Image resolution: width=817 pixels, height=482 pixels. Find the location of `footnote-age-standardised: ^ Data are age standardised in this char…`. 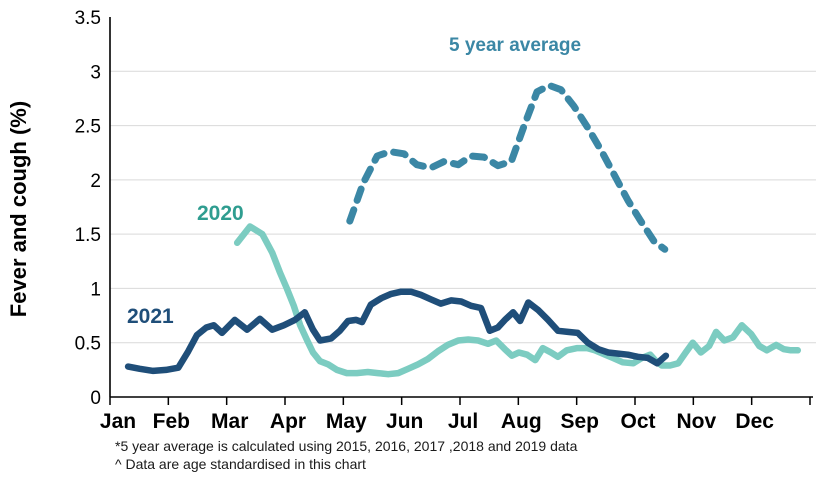

footnote-age-standardised: ^ Data are age standardised in this char… is located at coordinates (240, 464).